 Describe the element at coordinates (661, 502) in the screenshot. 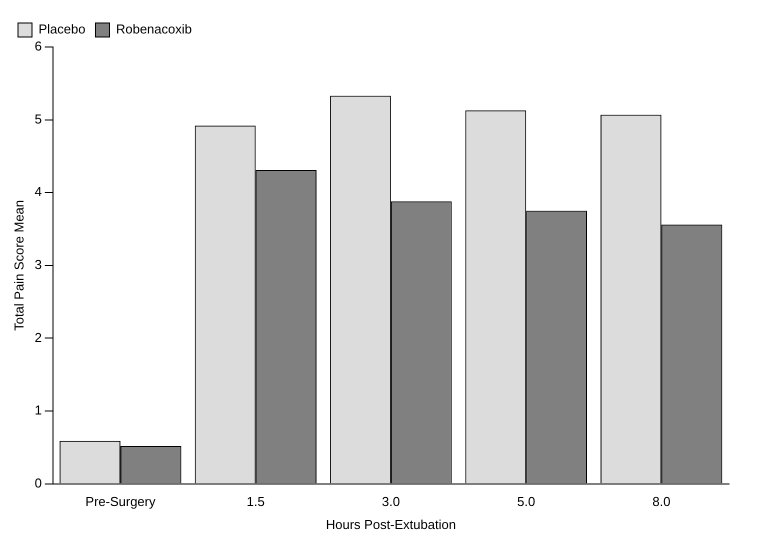

I see `x-tick-label: 8.0` at that location.